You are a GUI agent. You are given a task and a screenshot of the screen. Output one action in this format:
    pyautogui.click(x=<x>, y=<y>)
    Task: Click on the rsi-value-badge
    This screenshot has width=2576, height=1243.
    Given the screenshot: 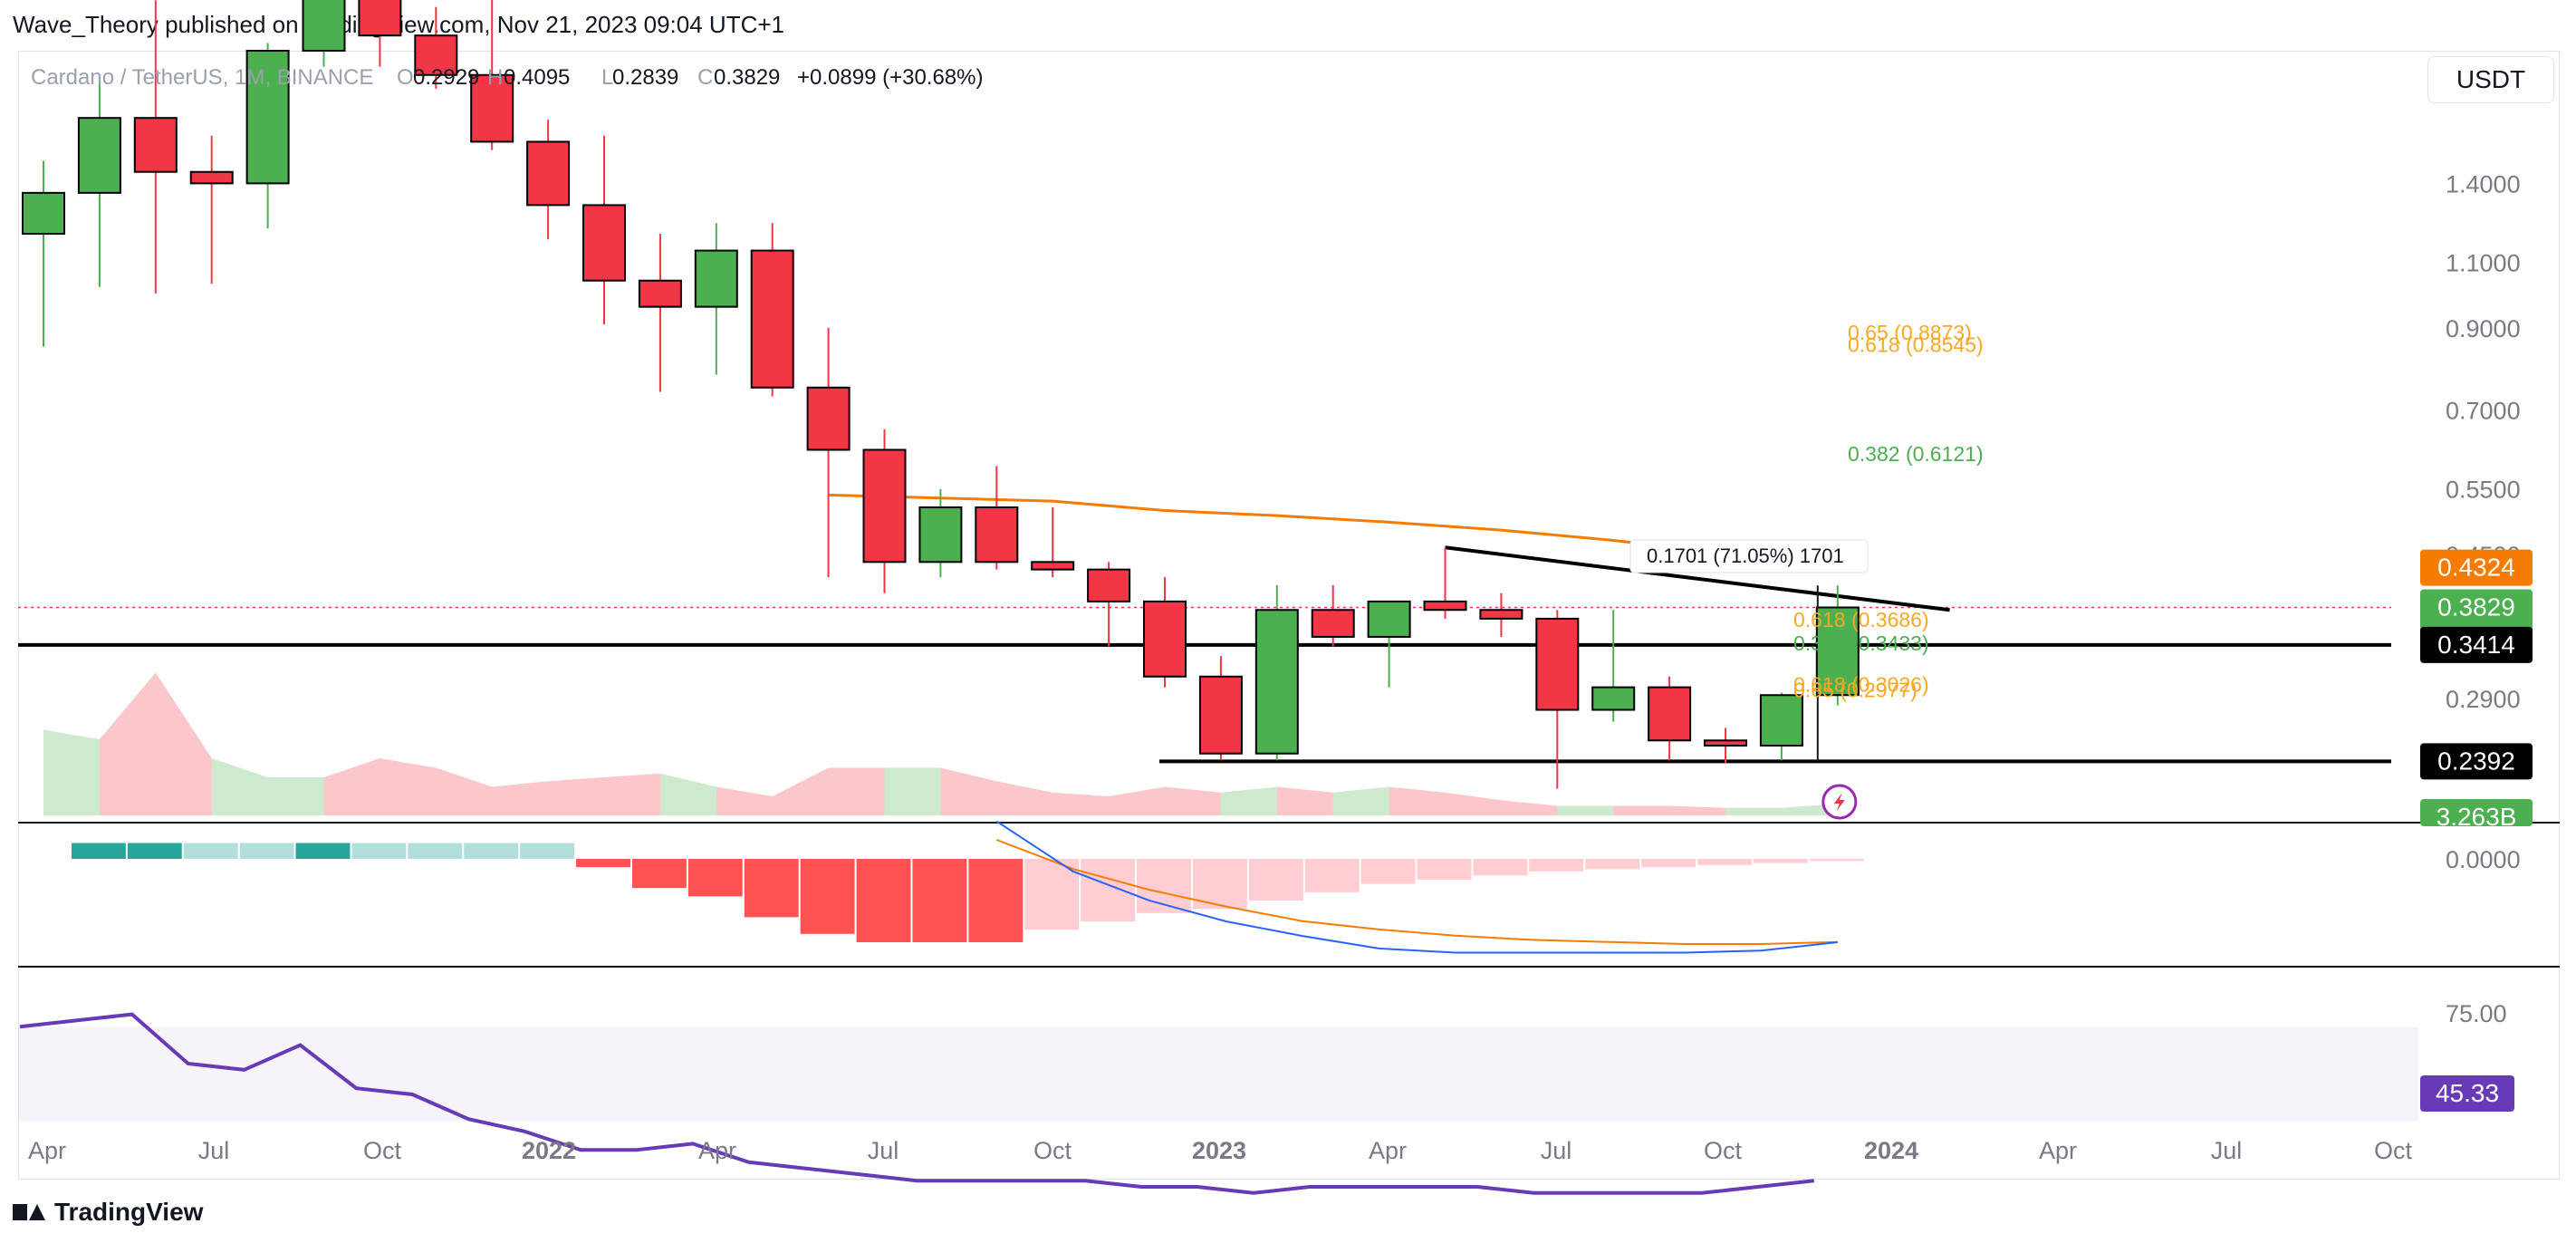 What is the action you would take?
    pyautogui.click(x=2467, y=1093)
    